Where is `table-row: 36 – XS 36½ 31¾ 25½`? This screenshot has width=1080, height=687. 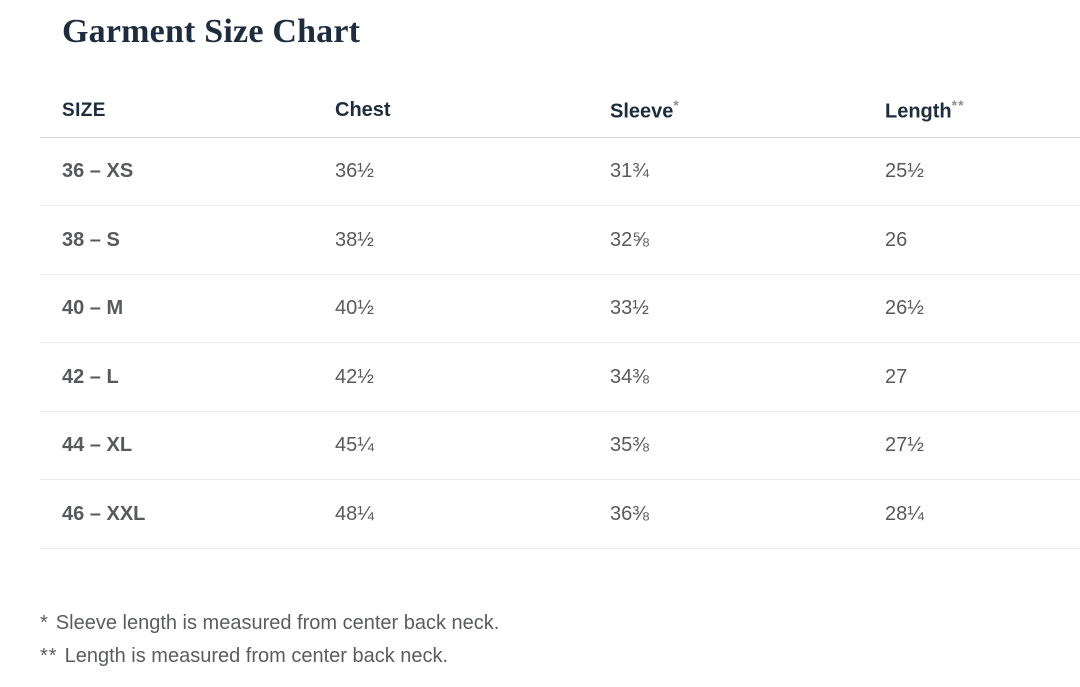
table-row: 36 – XS 36½ 31¾ 25½ is located at coordinates (560, 172).